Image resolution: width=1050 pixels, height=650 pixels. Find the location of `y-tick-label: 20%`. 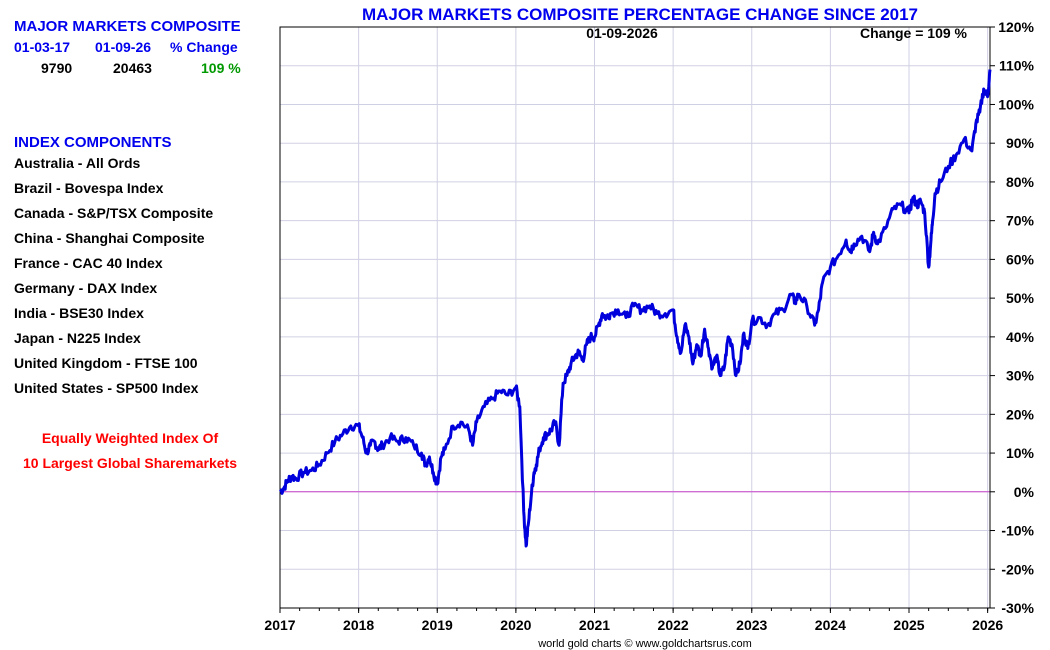

y-tick-label: 20% is located at coordinates (1020, 414).